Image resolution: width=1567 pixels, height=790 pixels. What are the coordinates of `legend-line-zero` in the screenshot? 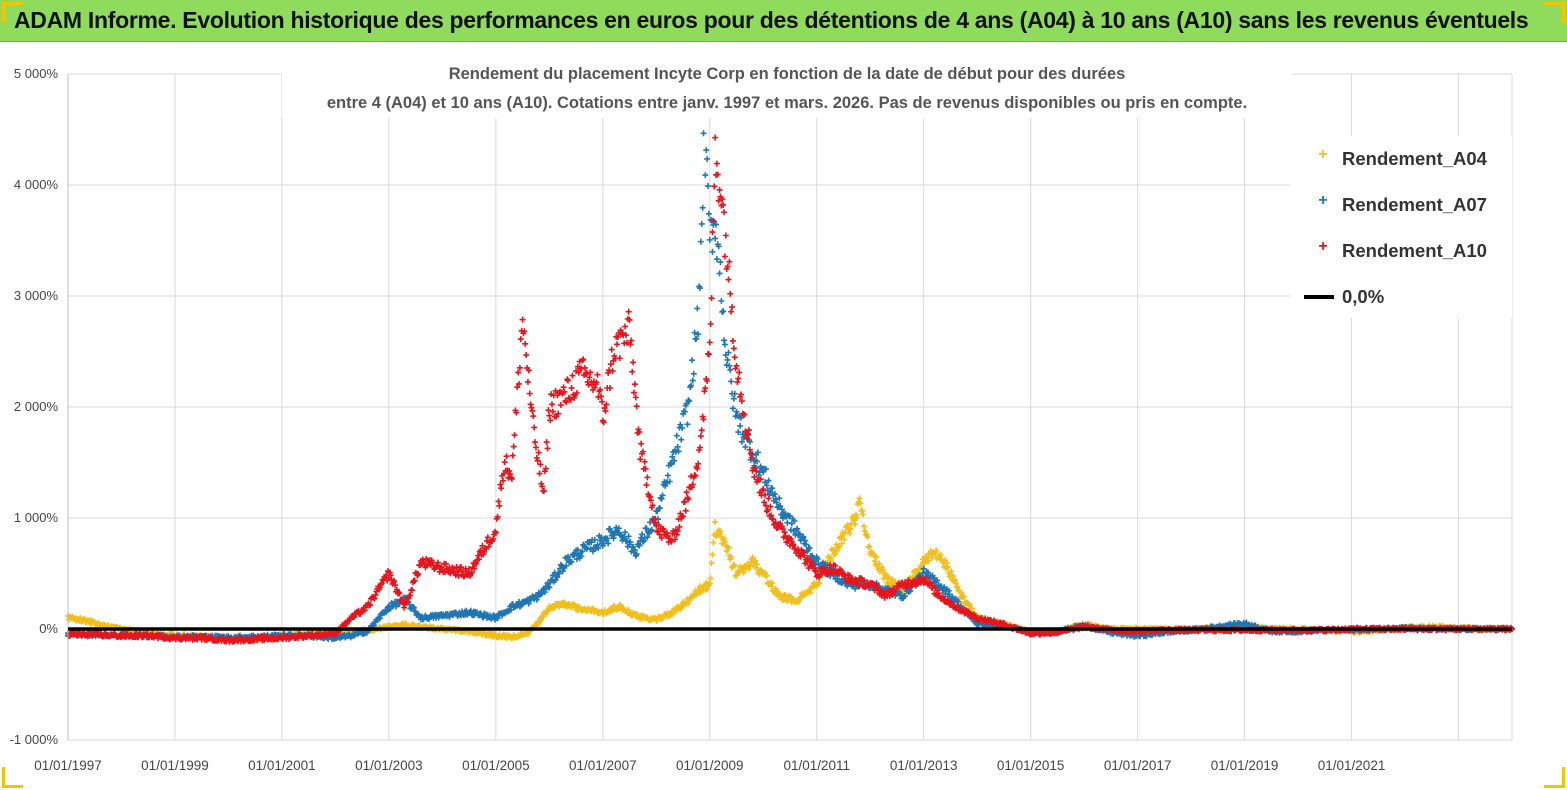 It's located at (1319, 297).